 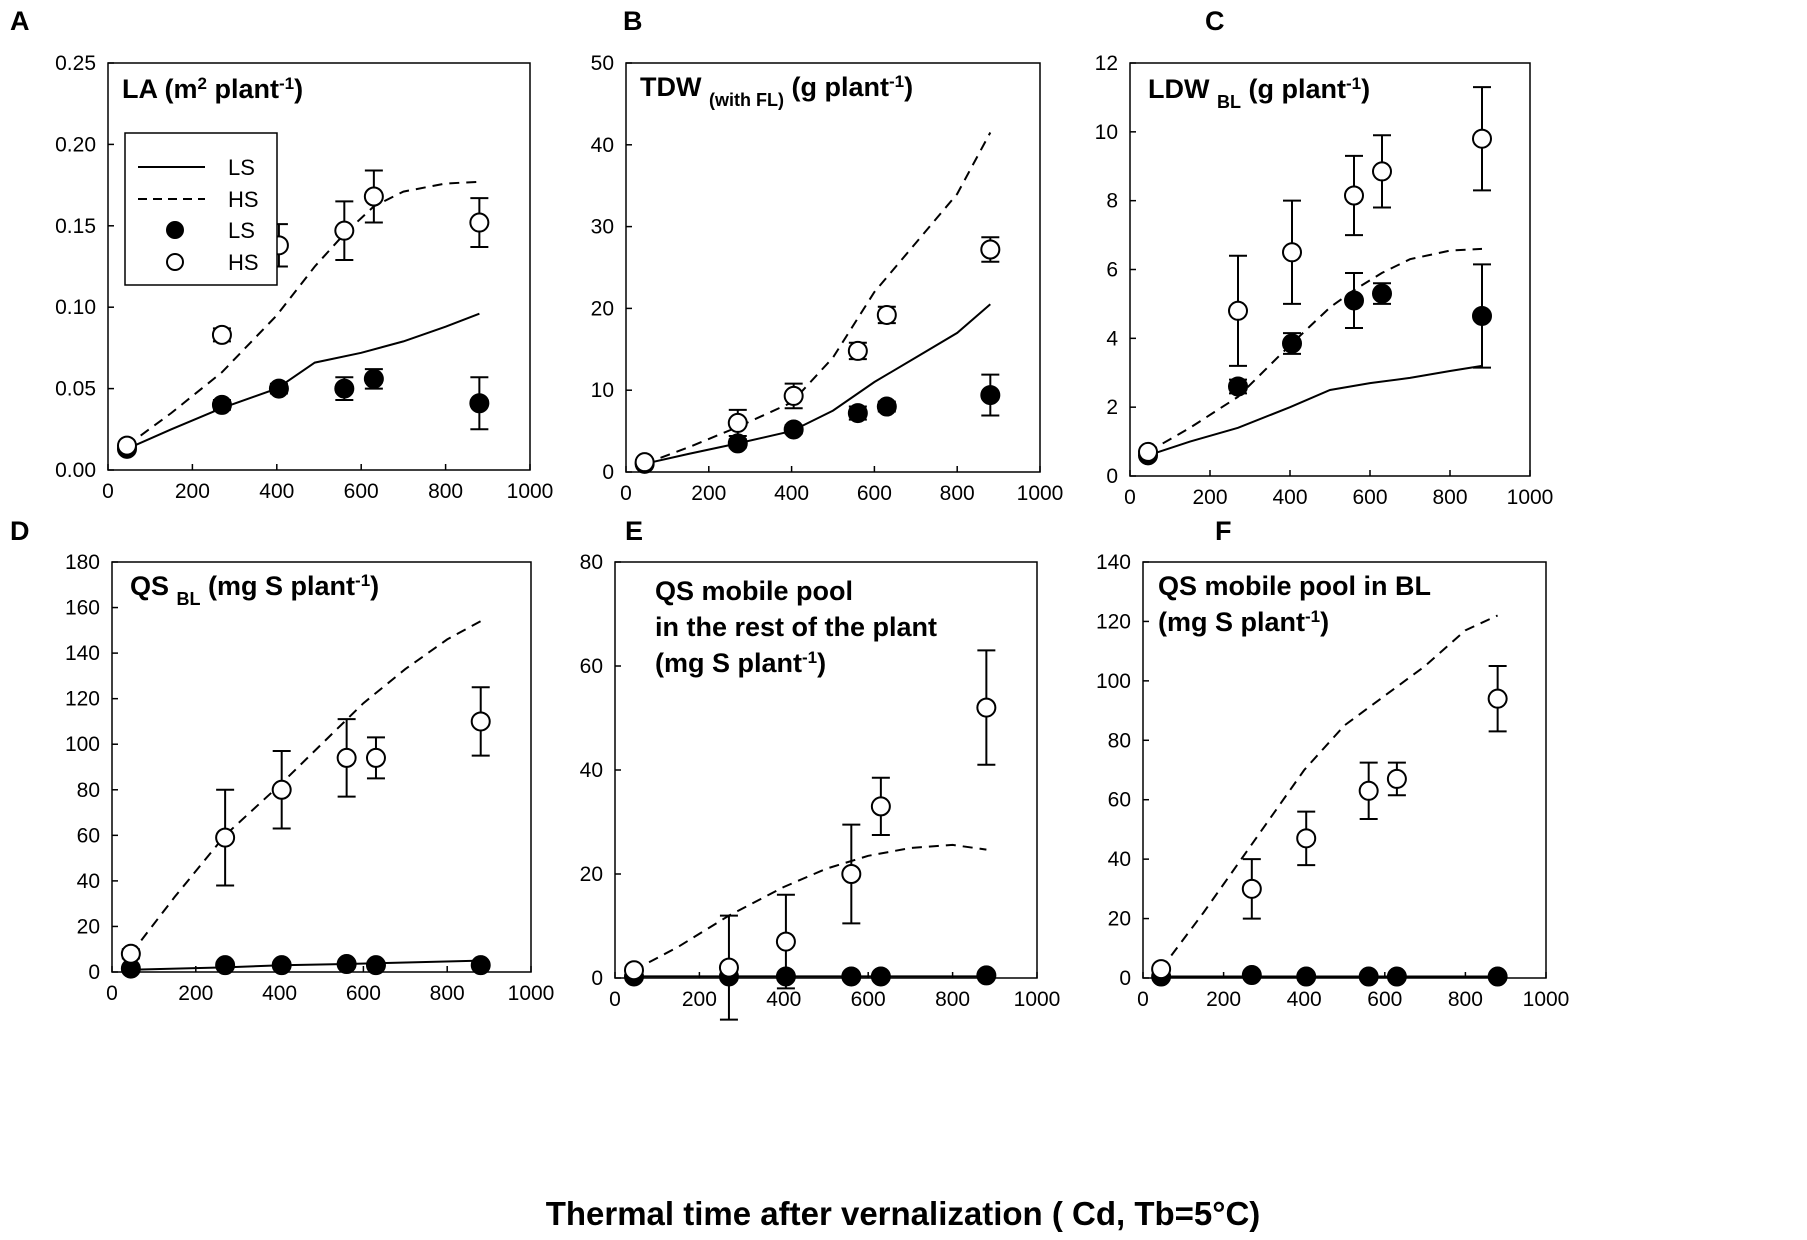 I want to click on panel-title: LDW BL (g plant-1), so click(x=1259, y=93).